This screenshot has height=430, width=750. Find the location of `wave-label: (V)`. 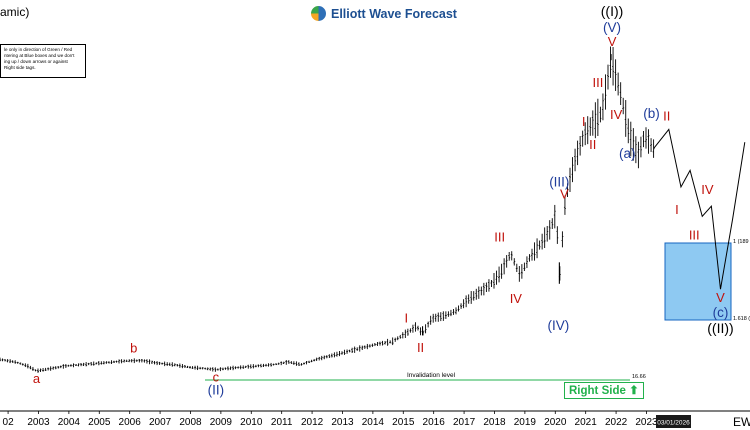

wave-label: (V) is located at coordinates (612, 27).